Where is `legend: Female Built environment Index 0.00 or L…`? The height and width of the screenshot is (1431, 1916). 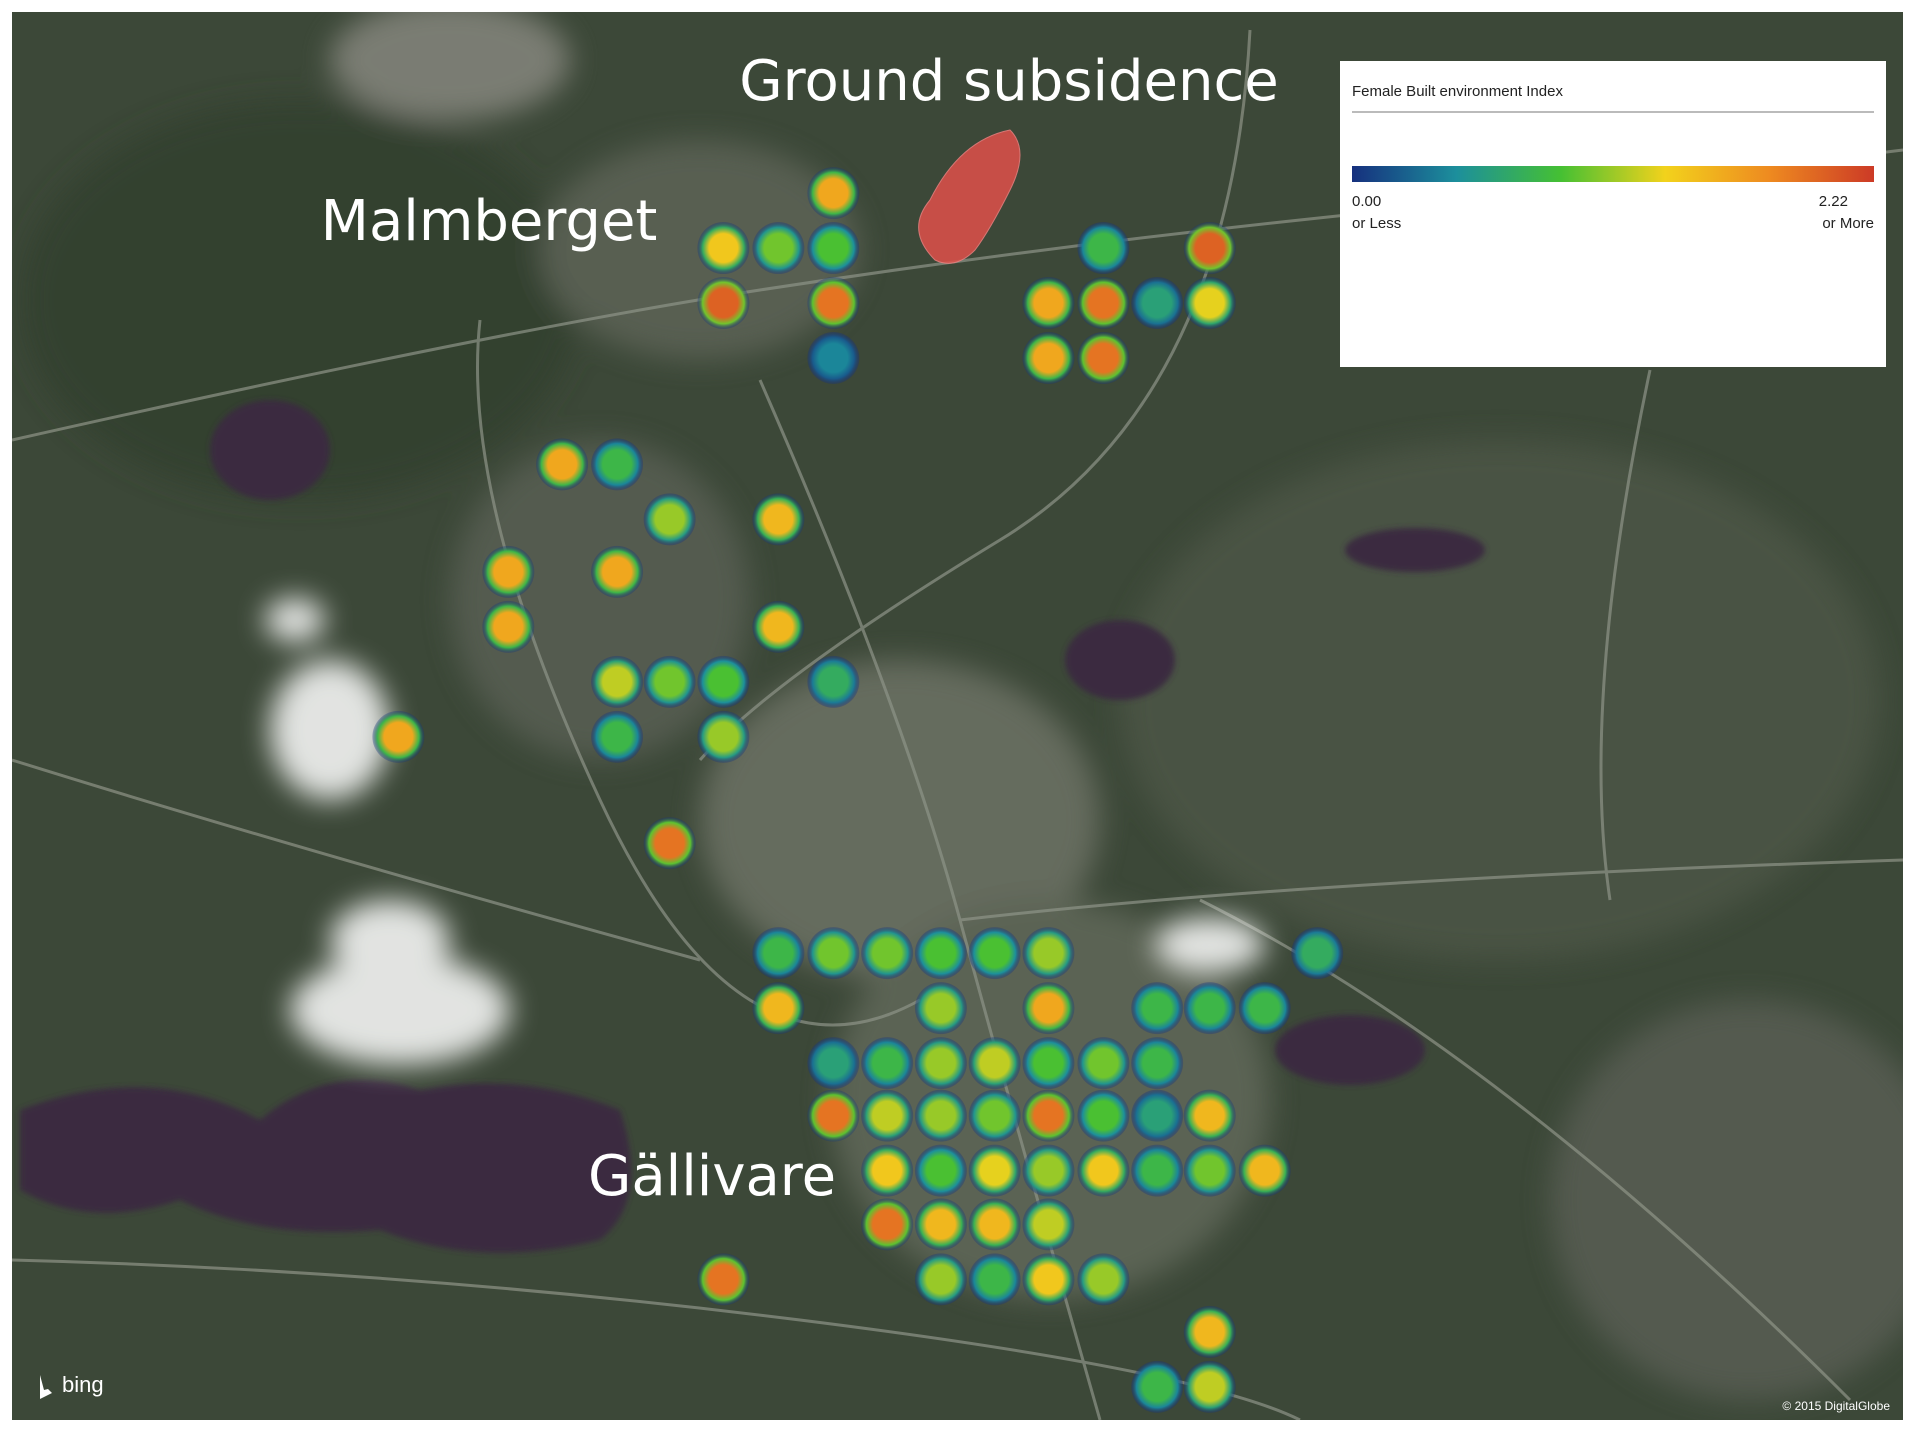 legend: Female Built environment Index 0.00 or L… is located at coordinates (1613, 214).